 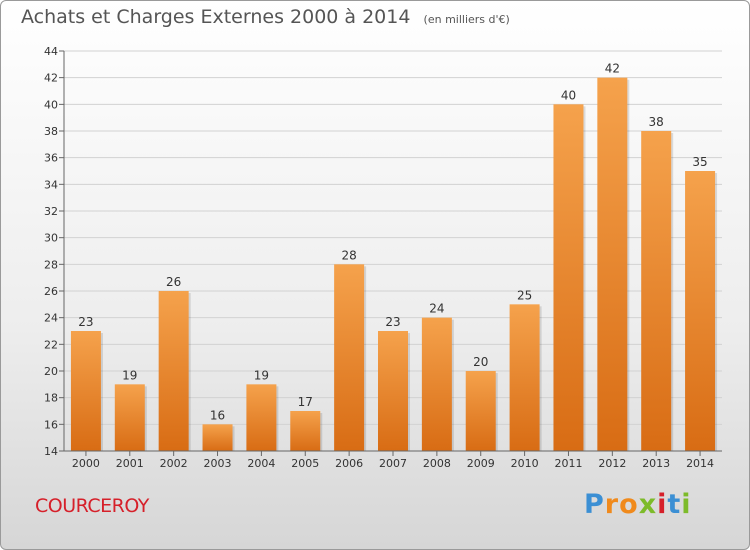 What do you see at coordinates (436, 309) in the screenshot?
I see `data-label: 24` at bounding box center [436, 309].